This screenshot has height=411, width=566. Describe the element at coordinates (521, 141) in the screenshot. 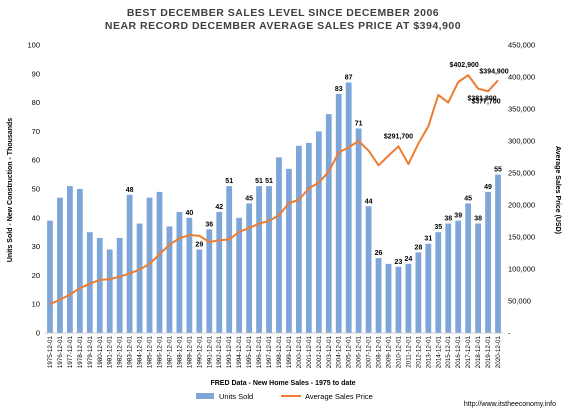

I see `right-tick-300000: 300,000` at that location.